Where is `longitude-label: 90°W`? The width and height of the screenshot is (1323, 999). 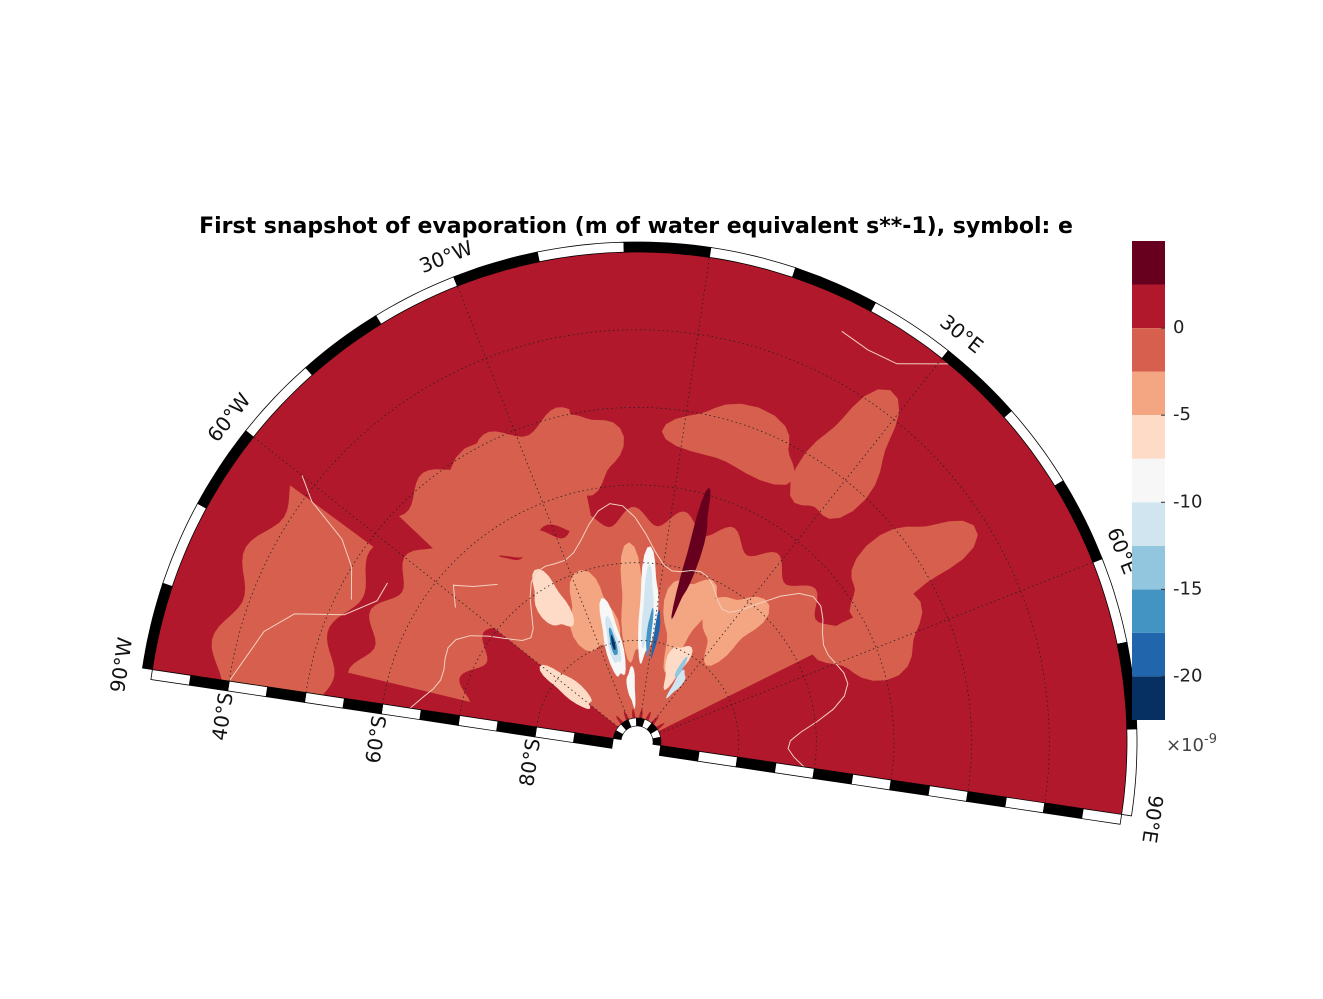
longitude-label: 90°W is located at coordinates (121, 665).